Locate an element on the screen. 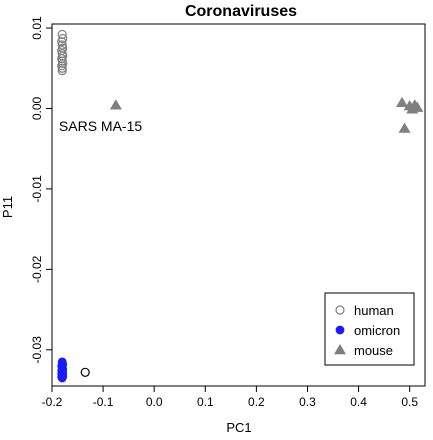  x-tick-label: -0.2 is located at coordinates (52, 402).